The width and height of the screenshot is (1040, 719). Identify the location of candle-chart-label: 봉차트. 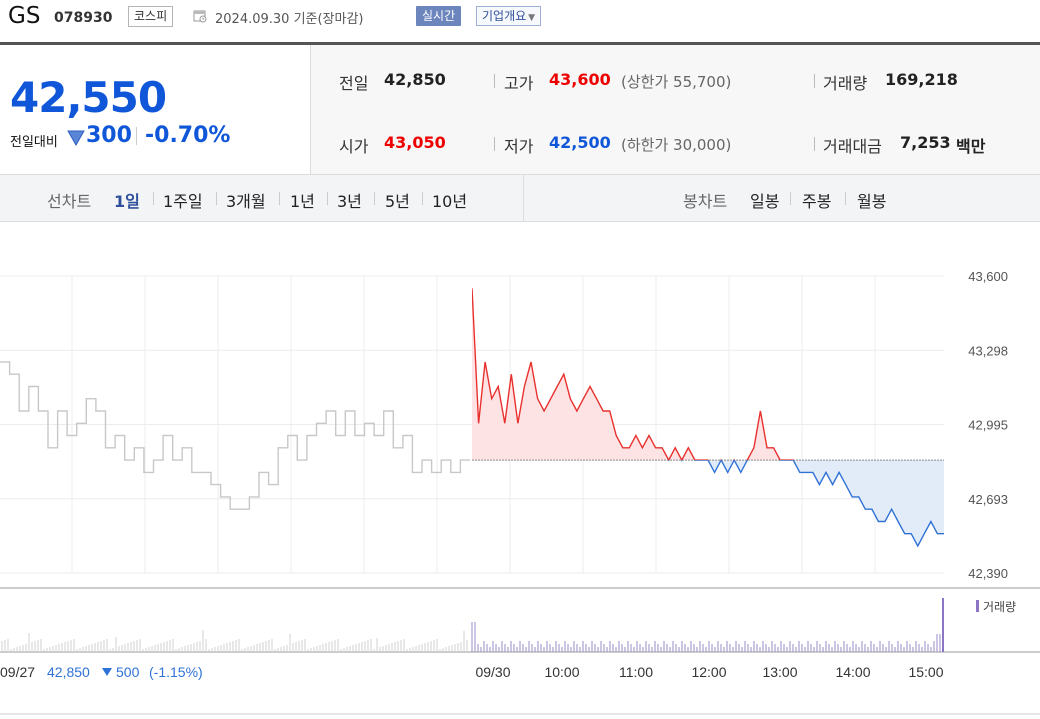
(705, 201).